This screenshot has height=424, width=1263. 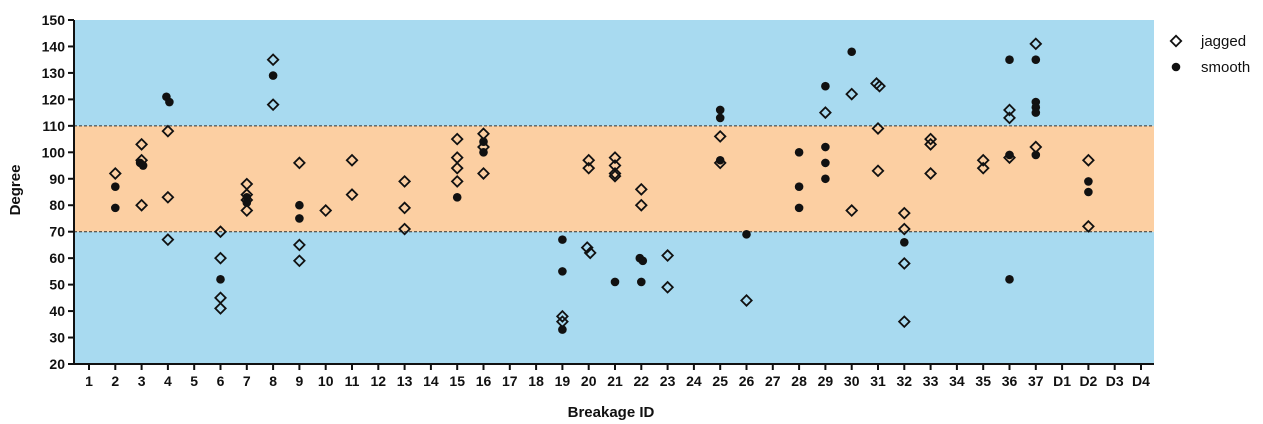 What do you see at coordinates (1225, 67) in the screenshot?
I see `legend-label-smooth: smooth` at bounding box center [1225, 67].